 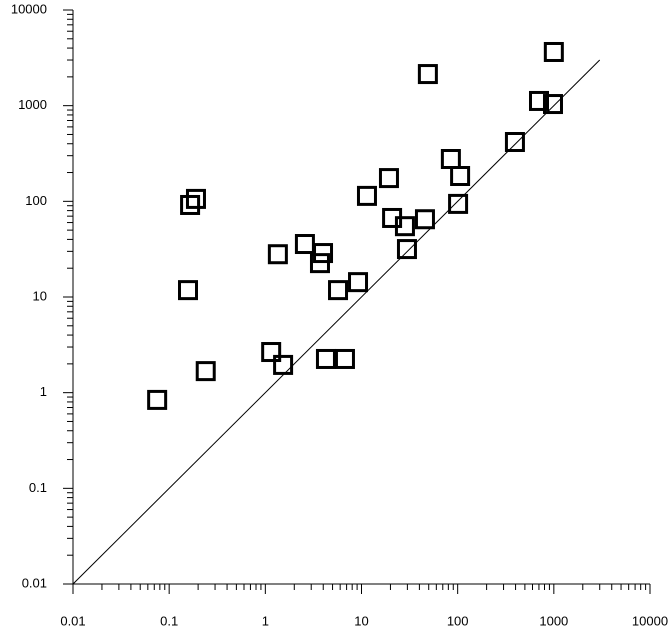 I want to click on y-tick-label: 10000, so click(x=29, y=8).